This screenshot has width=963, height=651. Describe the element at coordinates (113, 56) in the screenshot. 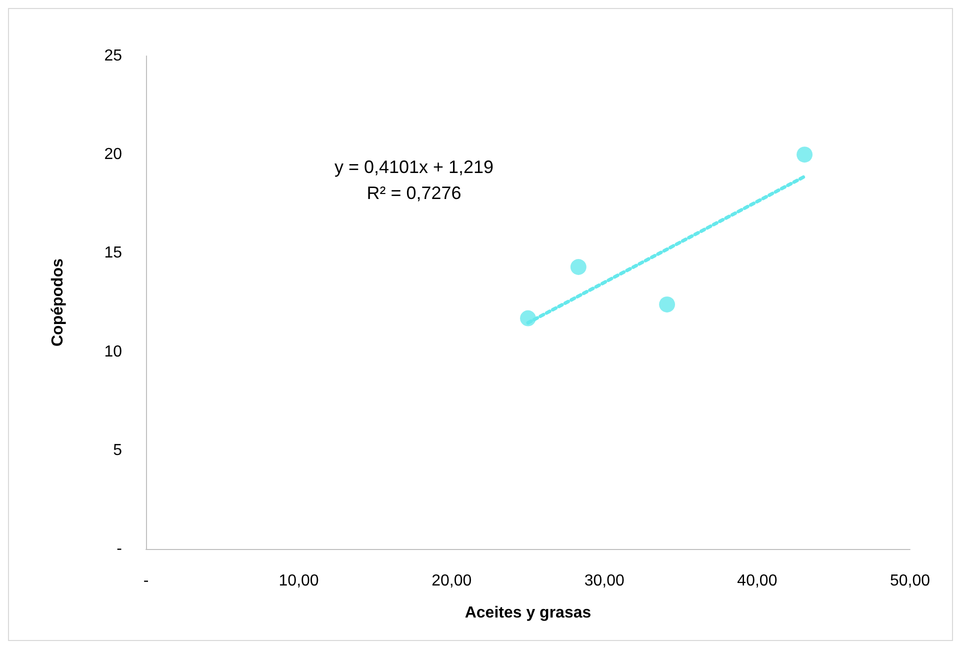

I see `y-tick-label: 25` at that location.